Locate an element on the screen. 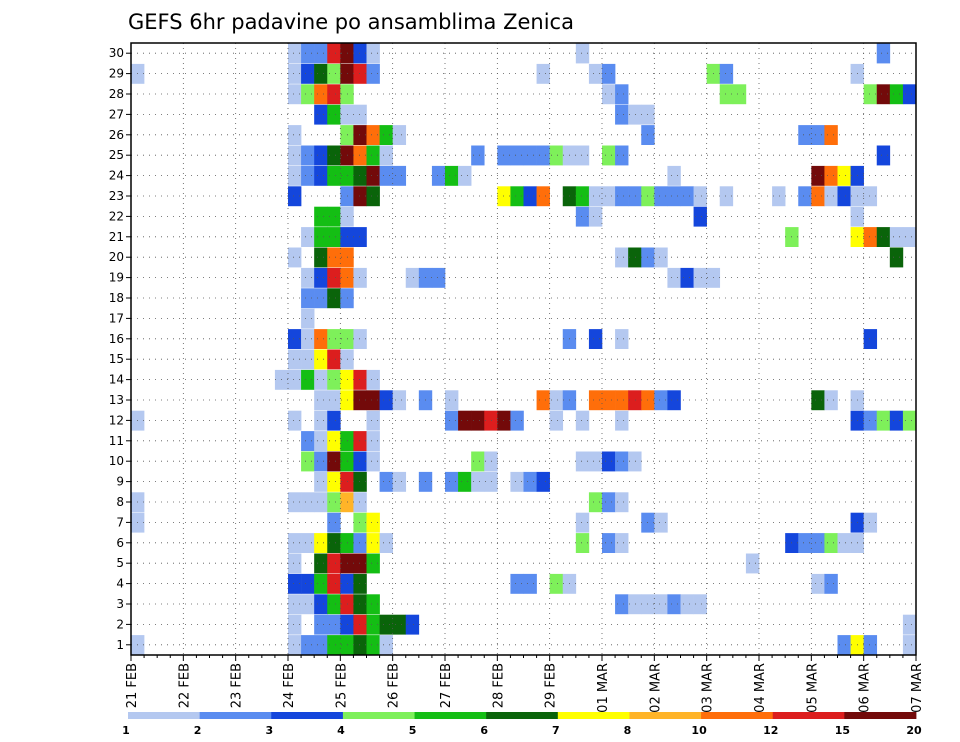  x-tick-label: 24 FEB is located at coordinates (289, 685).